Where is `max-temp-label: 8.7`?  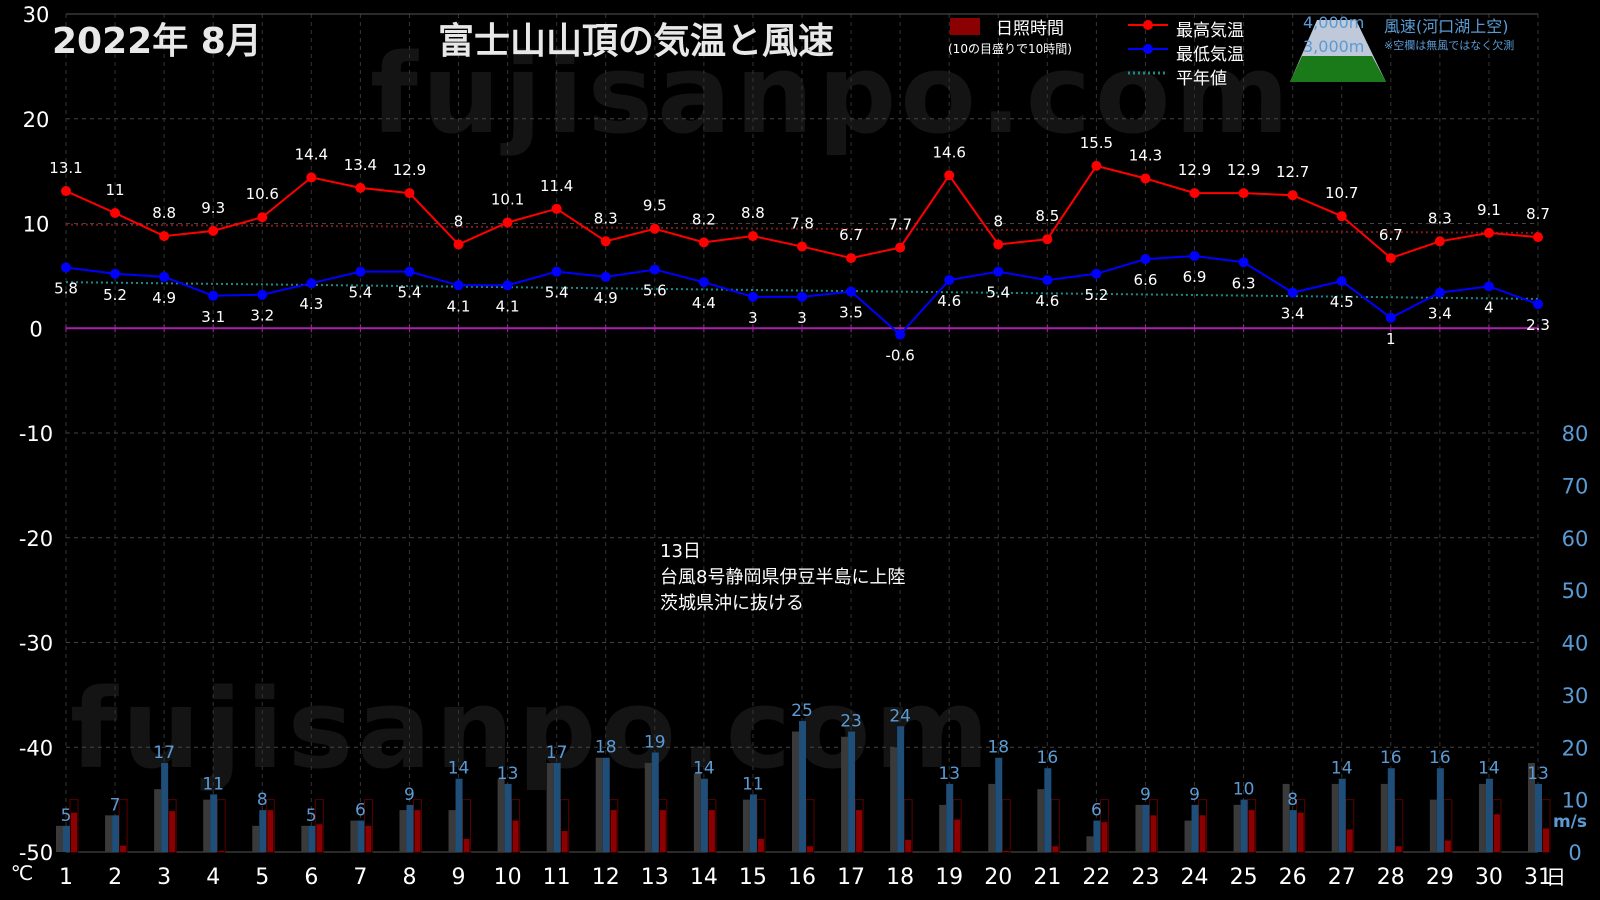 max-temp-label: 8.7 is located at coordinates (1538, 214).